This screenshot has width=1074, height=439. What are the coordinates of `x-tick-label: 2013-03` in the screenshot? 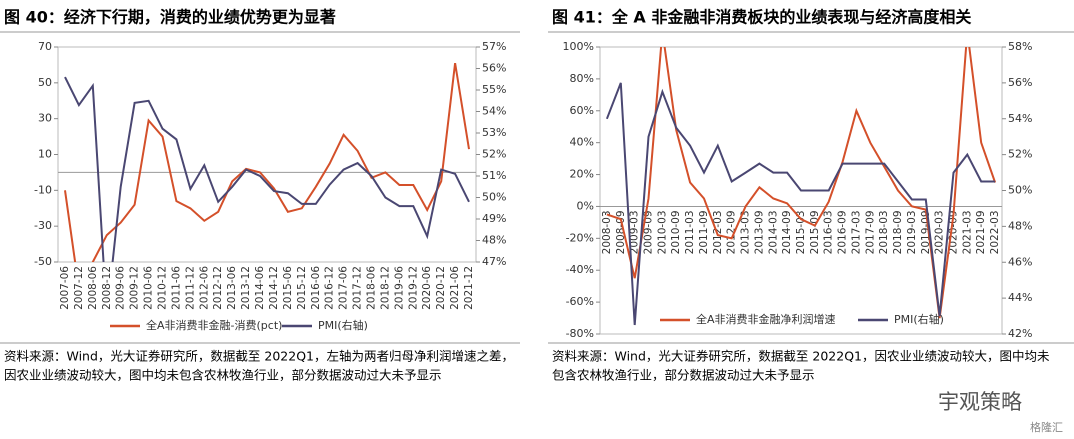 It's located at (746, 232).